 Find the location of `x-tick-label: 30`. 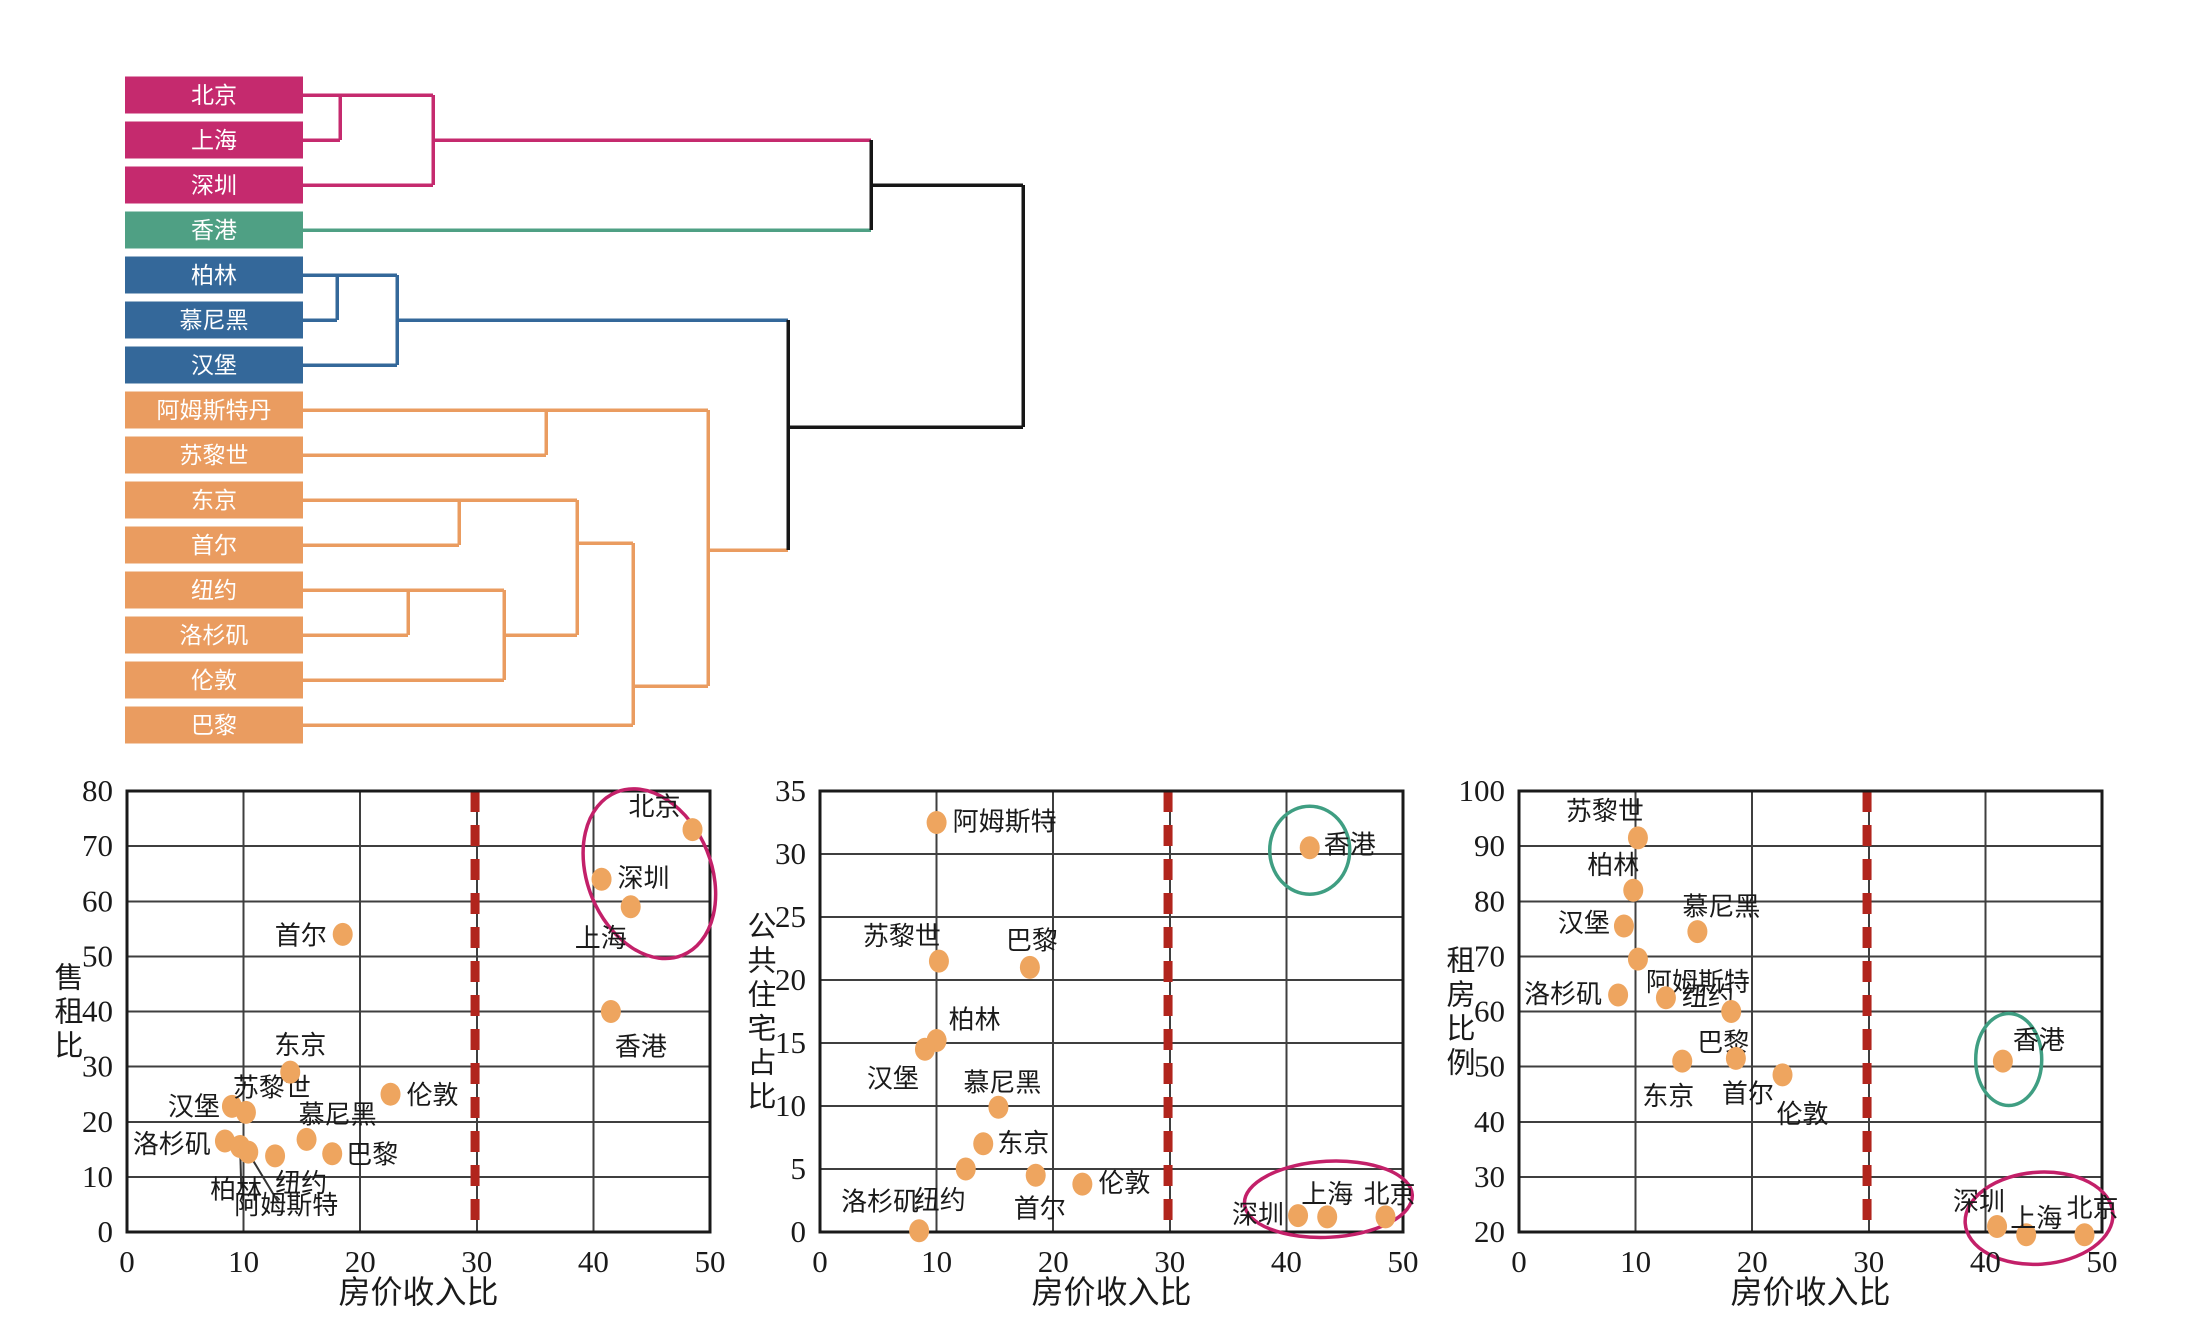

x-tick-label: 30 is located at coordinates (476, 1261).